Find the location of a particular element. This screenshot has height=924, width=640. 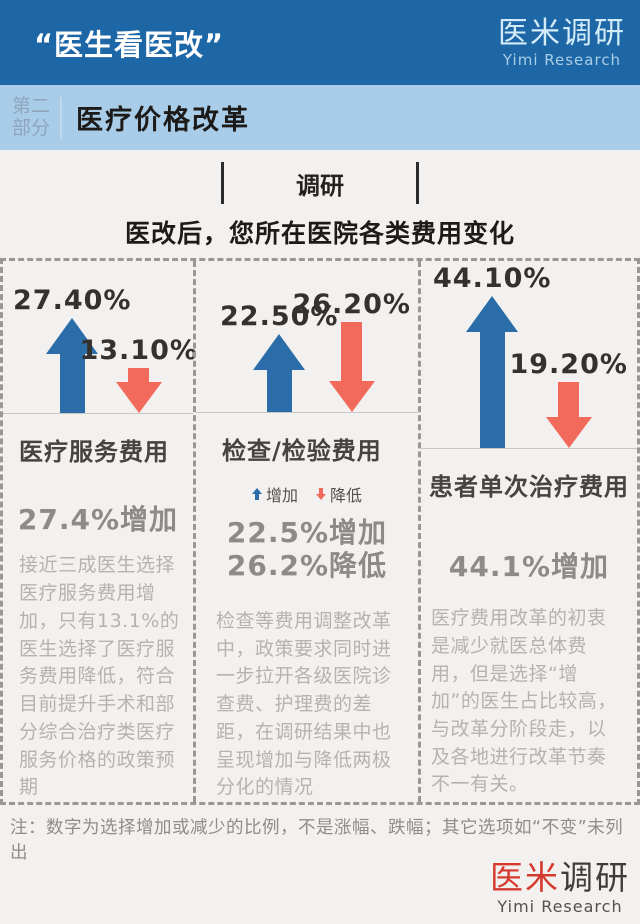

section-band: 第二 部分 医疗价格改革 is located at coordinates (320, 117).